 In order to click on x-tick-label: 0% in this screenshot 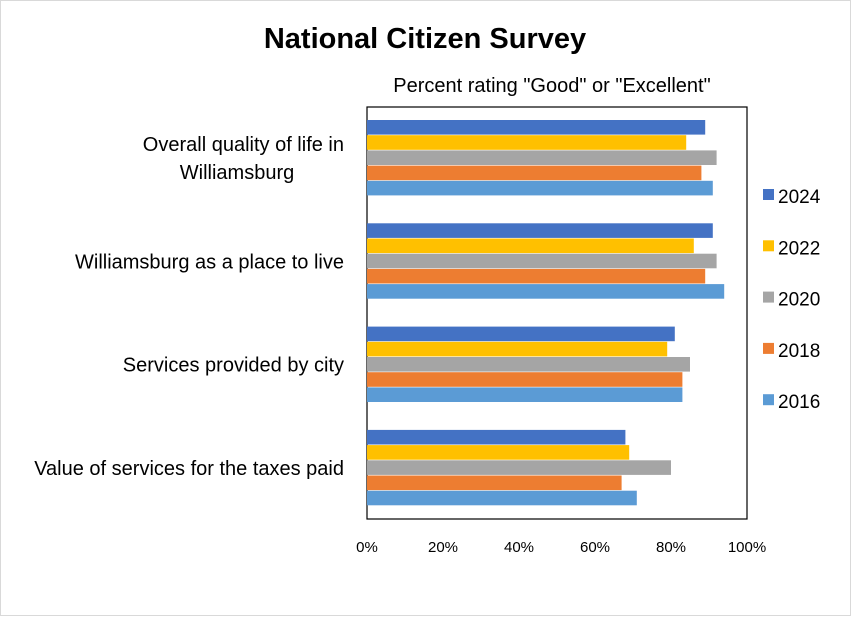, I will do `click(367, 547)`.